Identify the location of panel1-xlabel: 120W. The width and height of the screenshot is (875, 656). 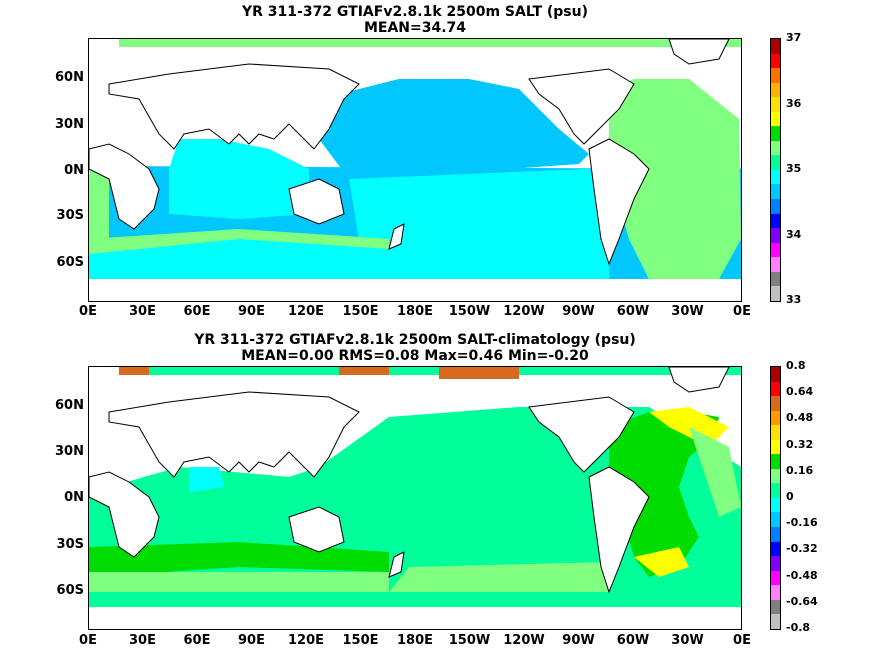
(524, 311).